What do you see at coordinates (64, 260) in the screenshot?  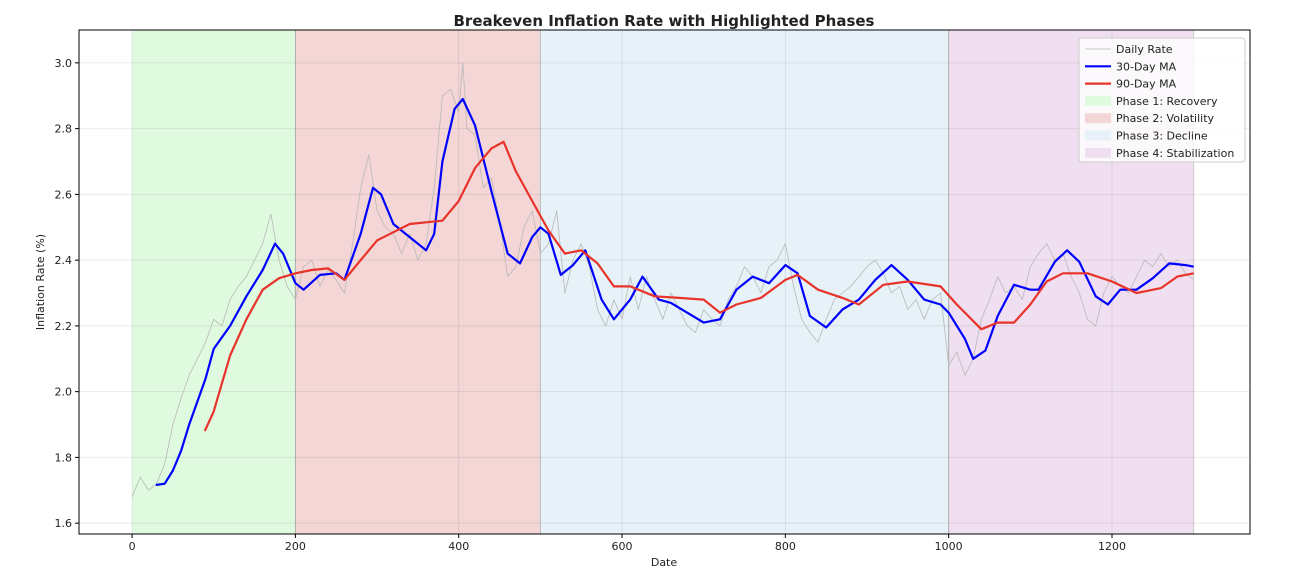 I see `y-tick-label: 2.4` at bounding box center [64, 260].